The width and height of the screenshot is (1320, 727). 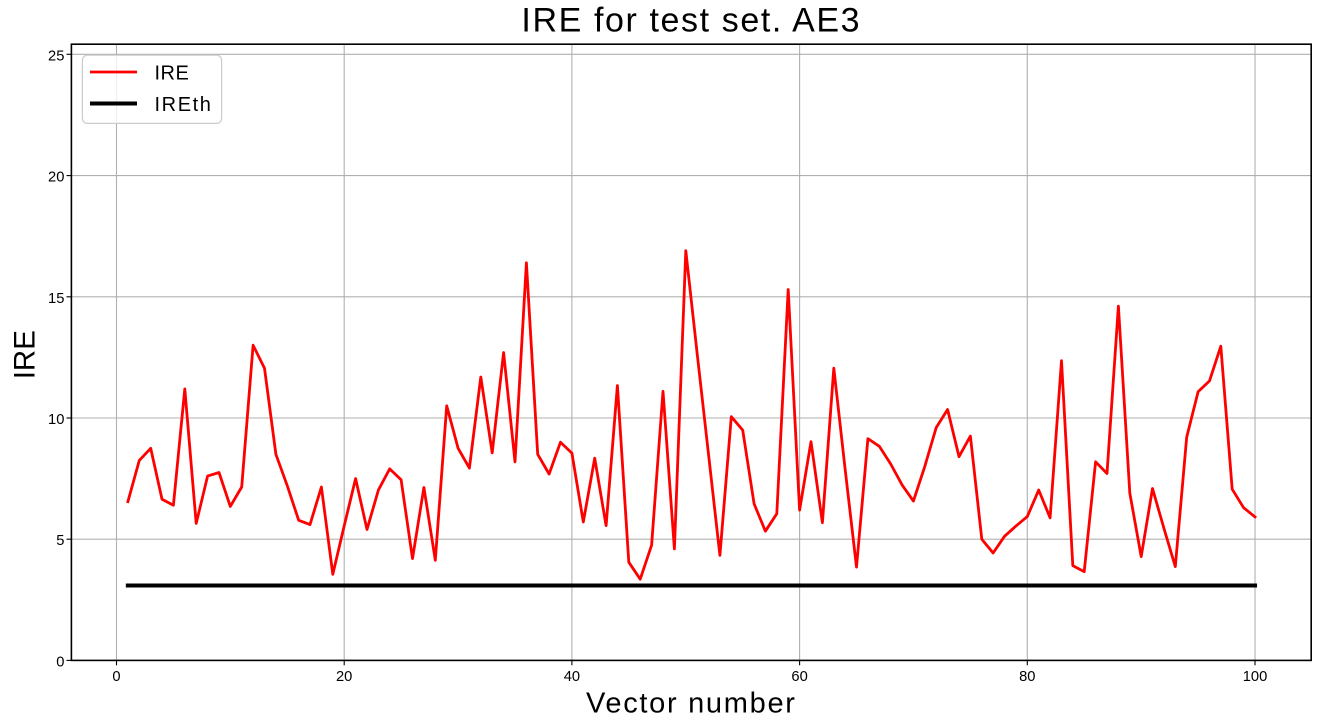 I want to click on svg-text: 15, so click(x=56, y=299).